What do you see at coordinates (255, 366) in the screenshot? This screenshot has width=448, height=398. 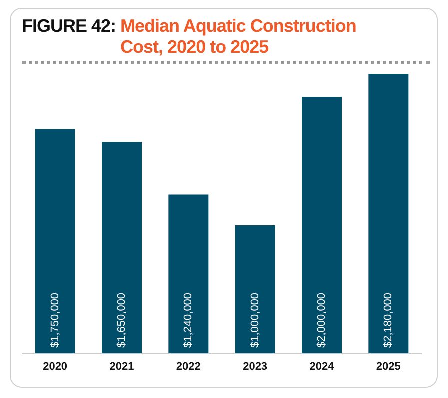 I see `x-tick-label: 2023` at bounding box center [255, 366].